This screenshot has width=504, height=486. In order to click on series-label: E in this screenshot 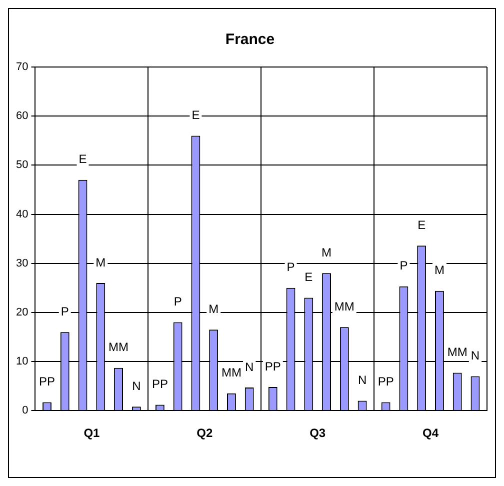, I will do `click(422, 225)`.